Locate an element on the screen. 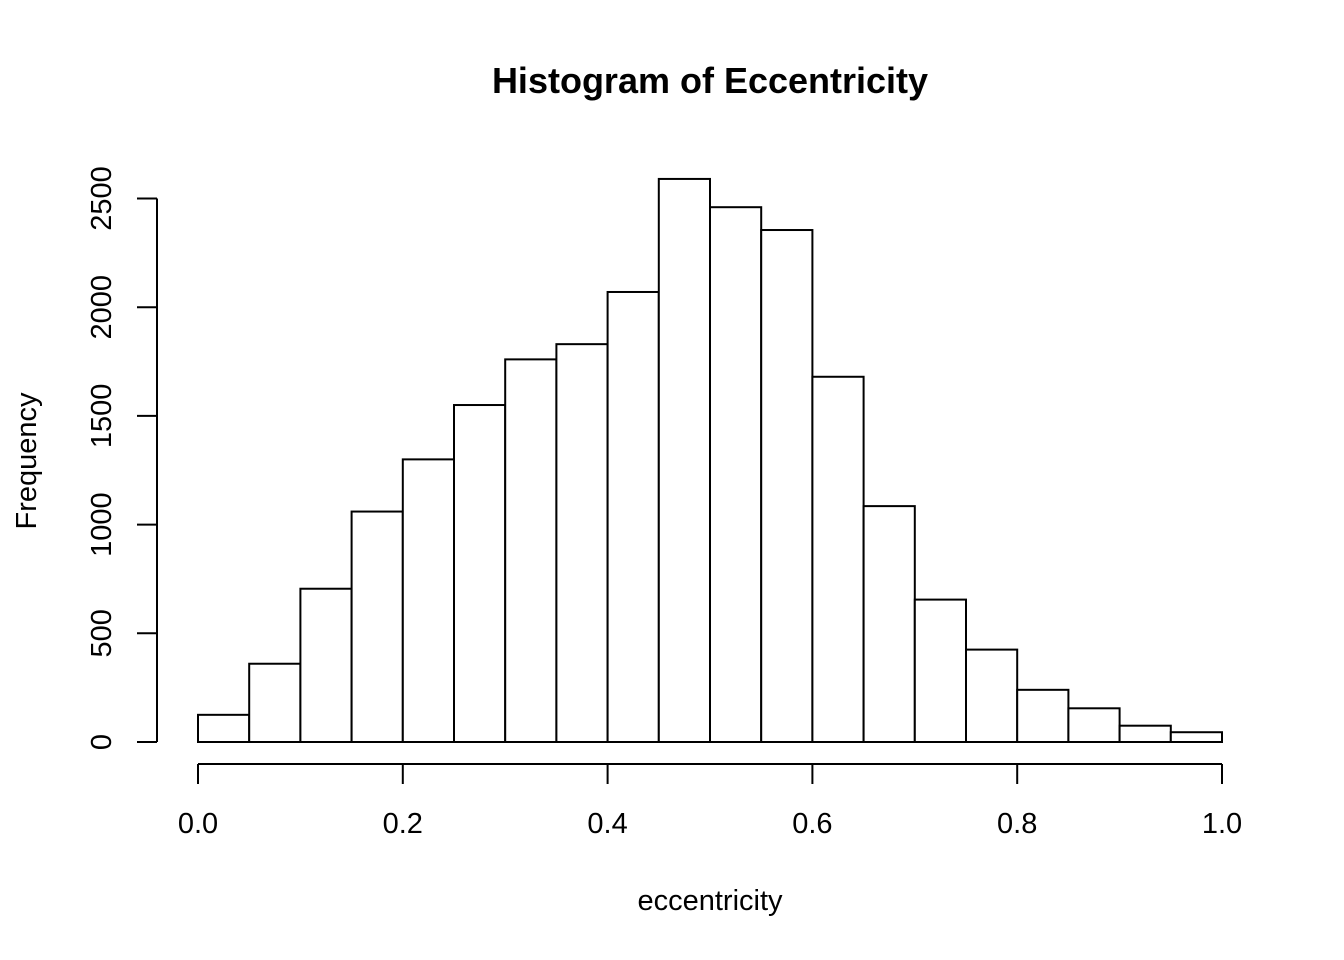  chart-title: Histogram of Eccentricity is located at coordinates (710, 80).